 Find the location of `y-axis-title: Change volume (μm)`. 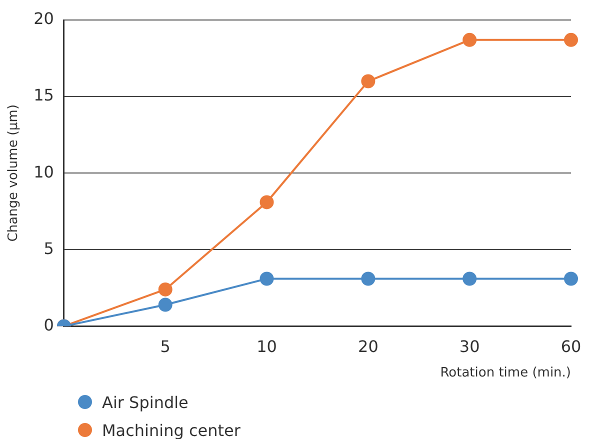

y-axis-title: Change volume (μm) is located at coordinates (14, 173).